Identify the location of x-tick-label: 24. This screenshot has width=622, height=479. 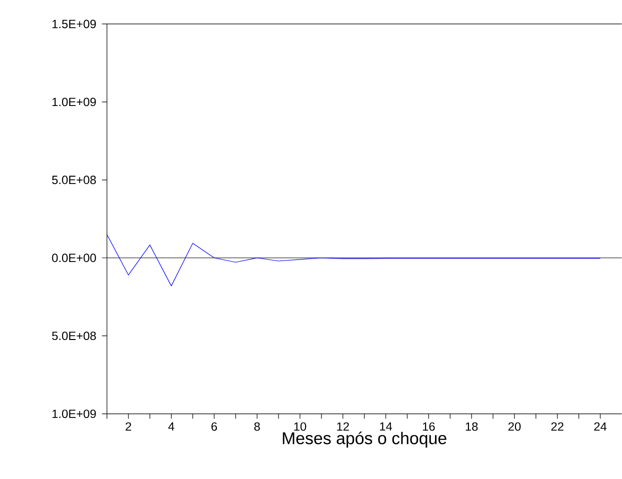
(600, 426).